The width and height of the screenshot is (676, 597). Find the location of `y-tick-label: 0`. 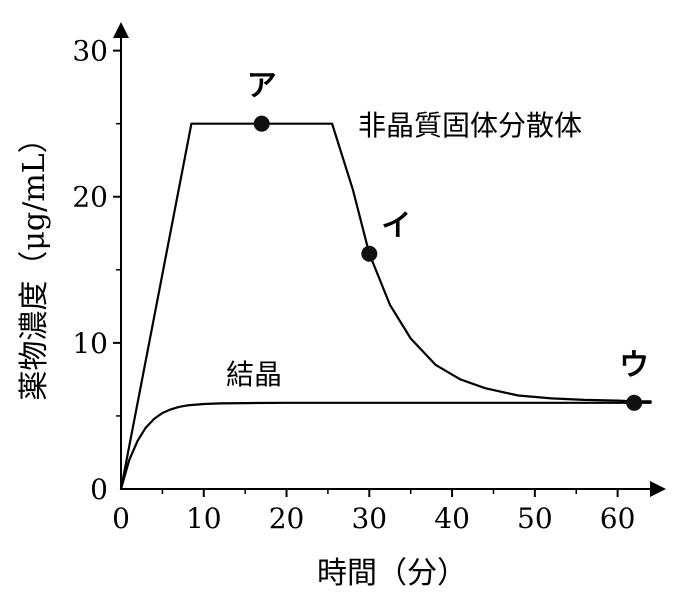

y-tick-label: 0 is located at coordinates (99, 489).